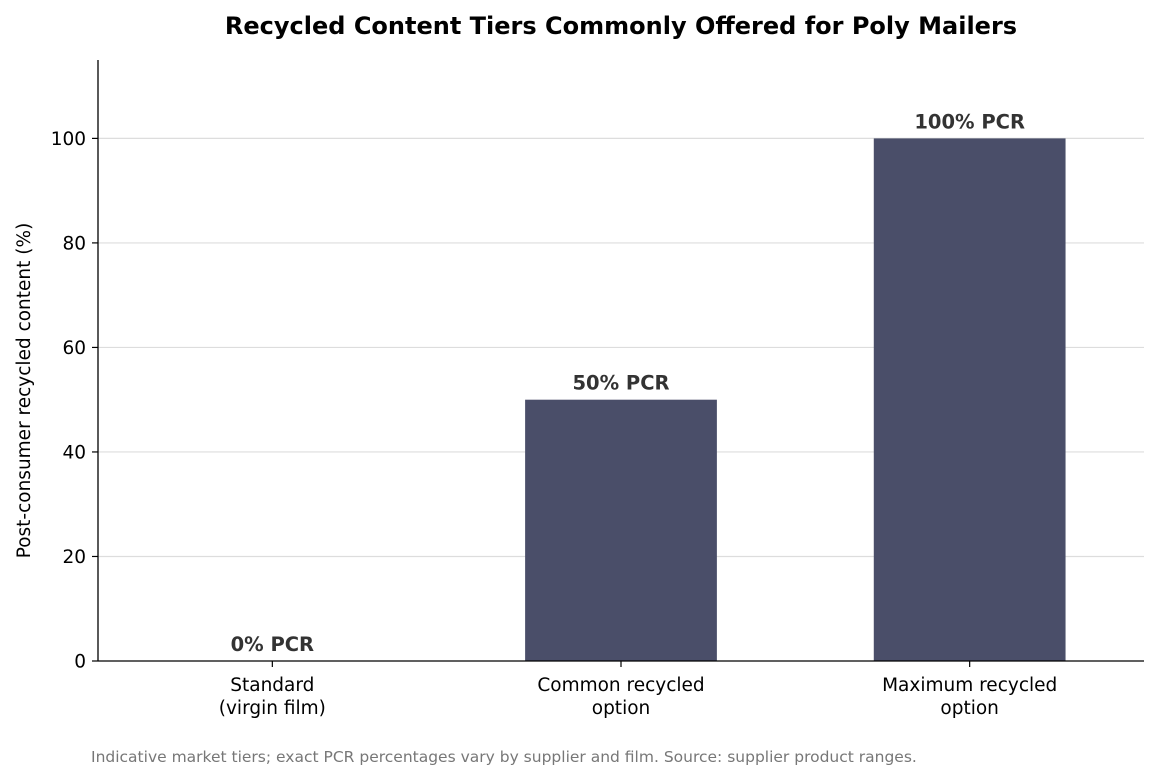 Image resolution: width=1158 pixels, height=781 pixels. Describe the element at coordinates (74, 243) in the screenshot. I see `y-tick-label: 80` at that location.